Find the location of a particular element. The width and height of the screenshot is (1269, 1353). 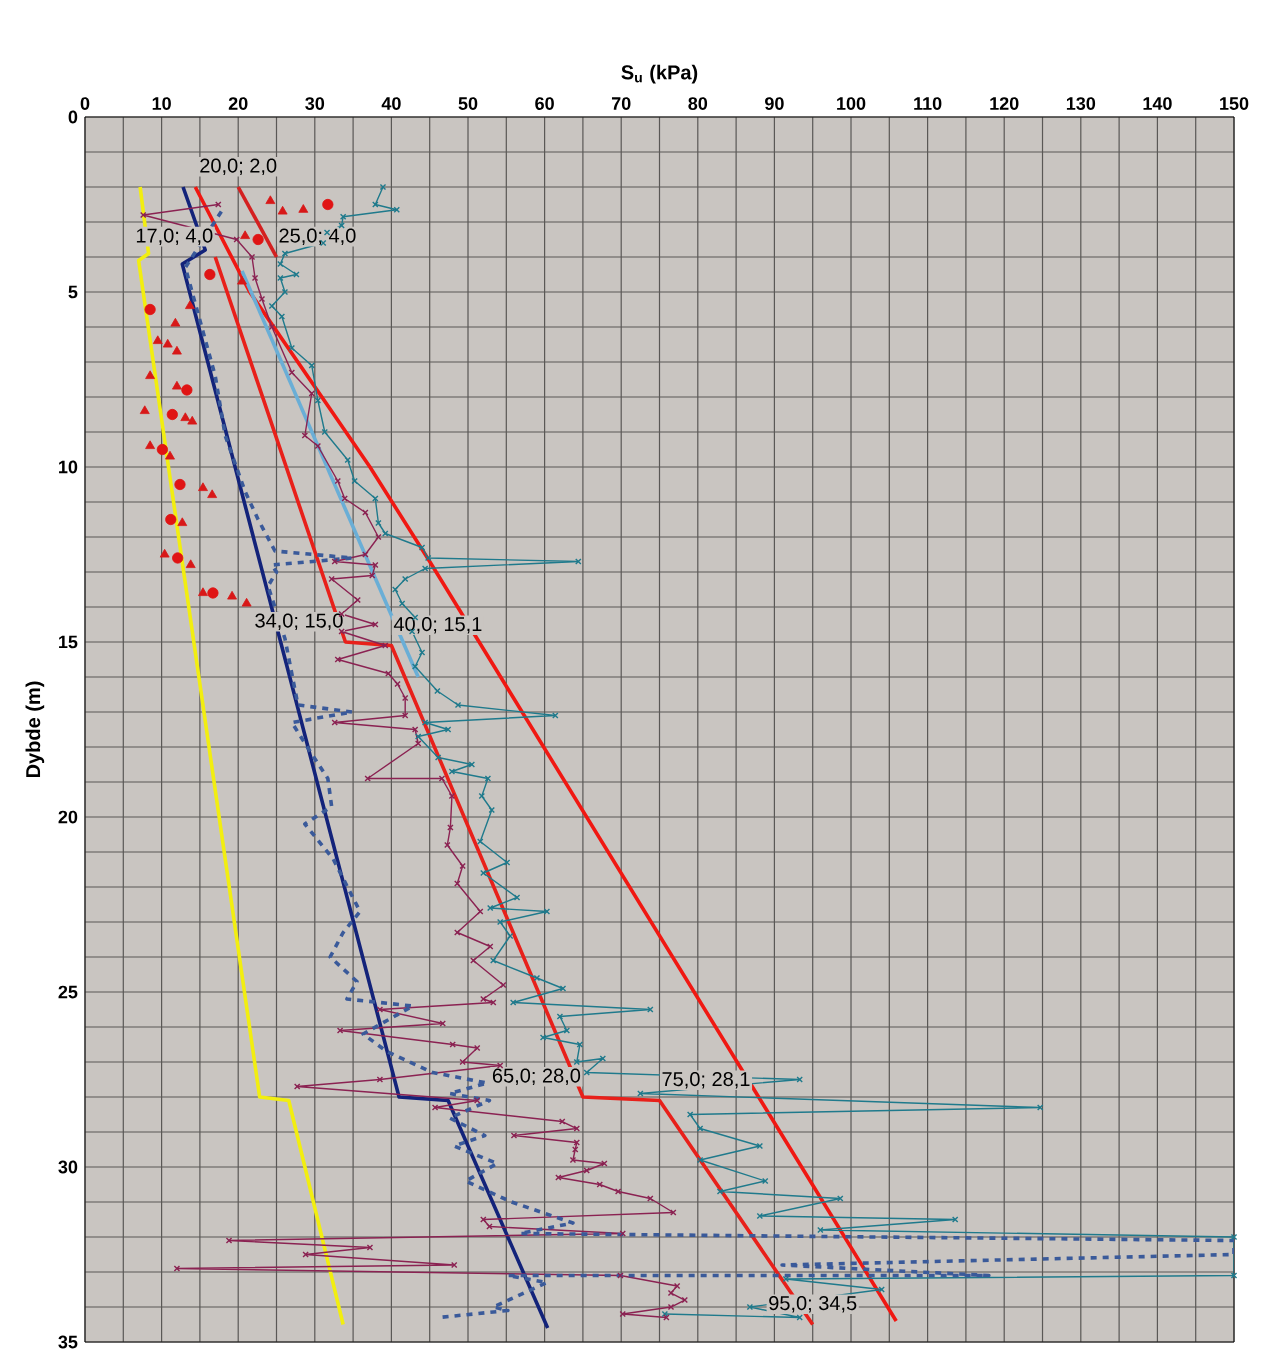

x-tick-label: 10 is located at coordinates (161, 103).